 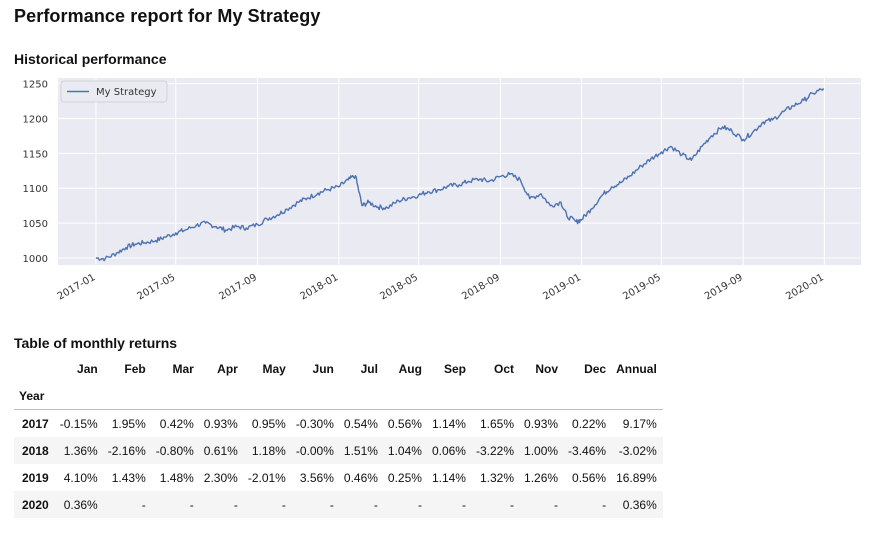 I want to click on year-index-label: Year, so click(x=34, y=396).